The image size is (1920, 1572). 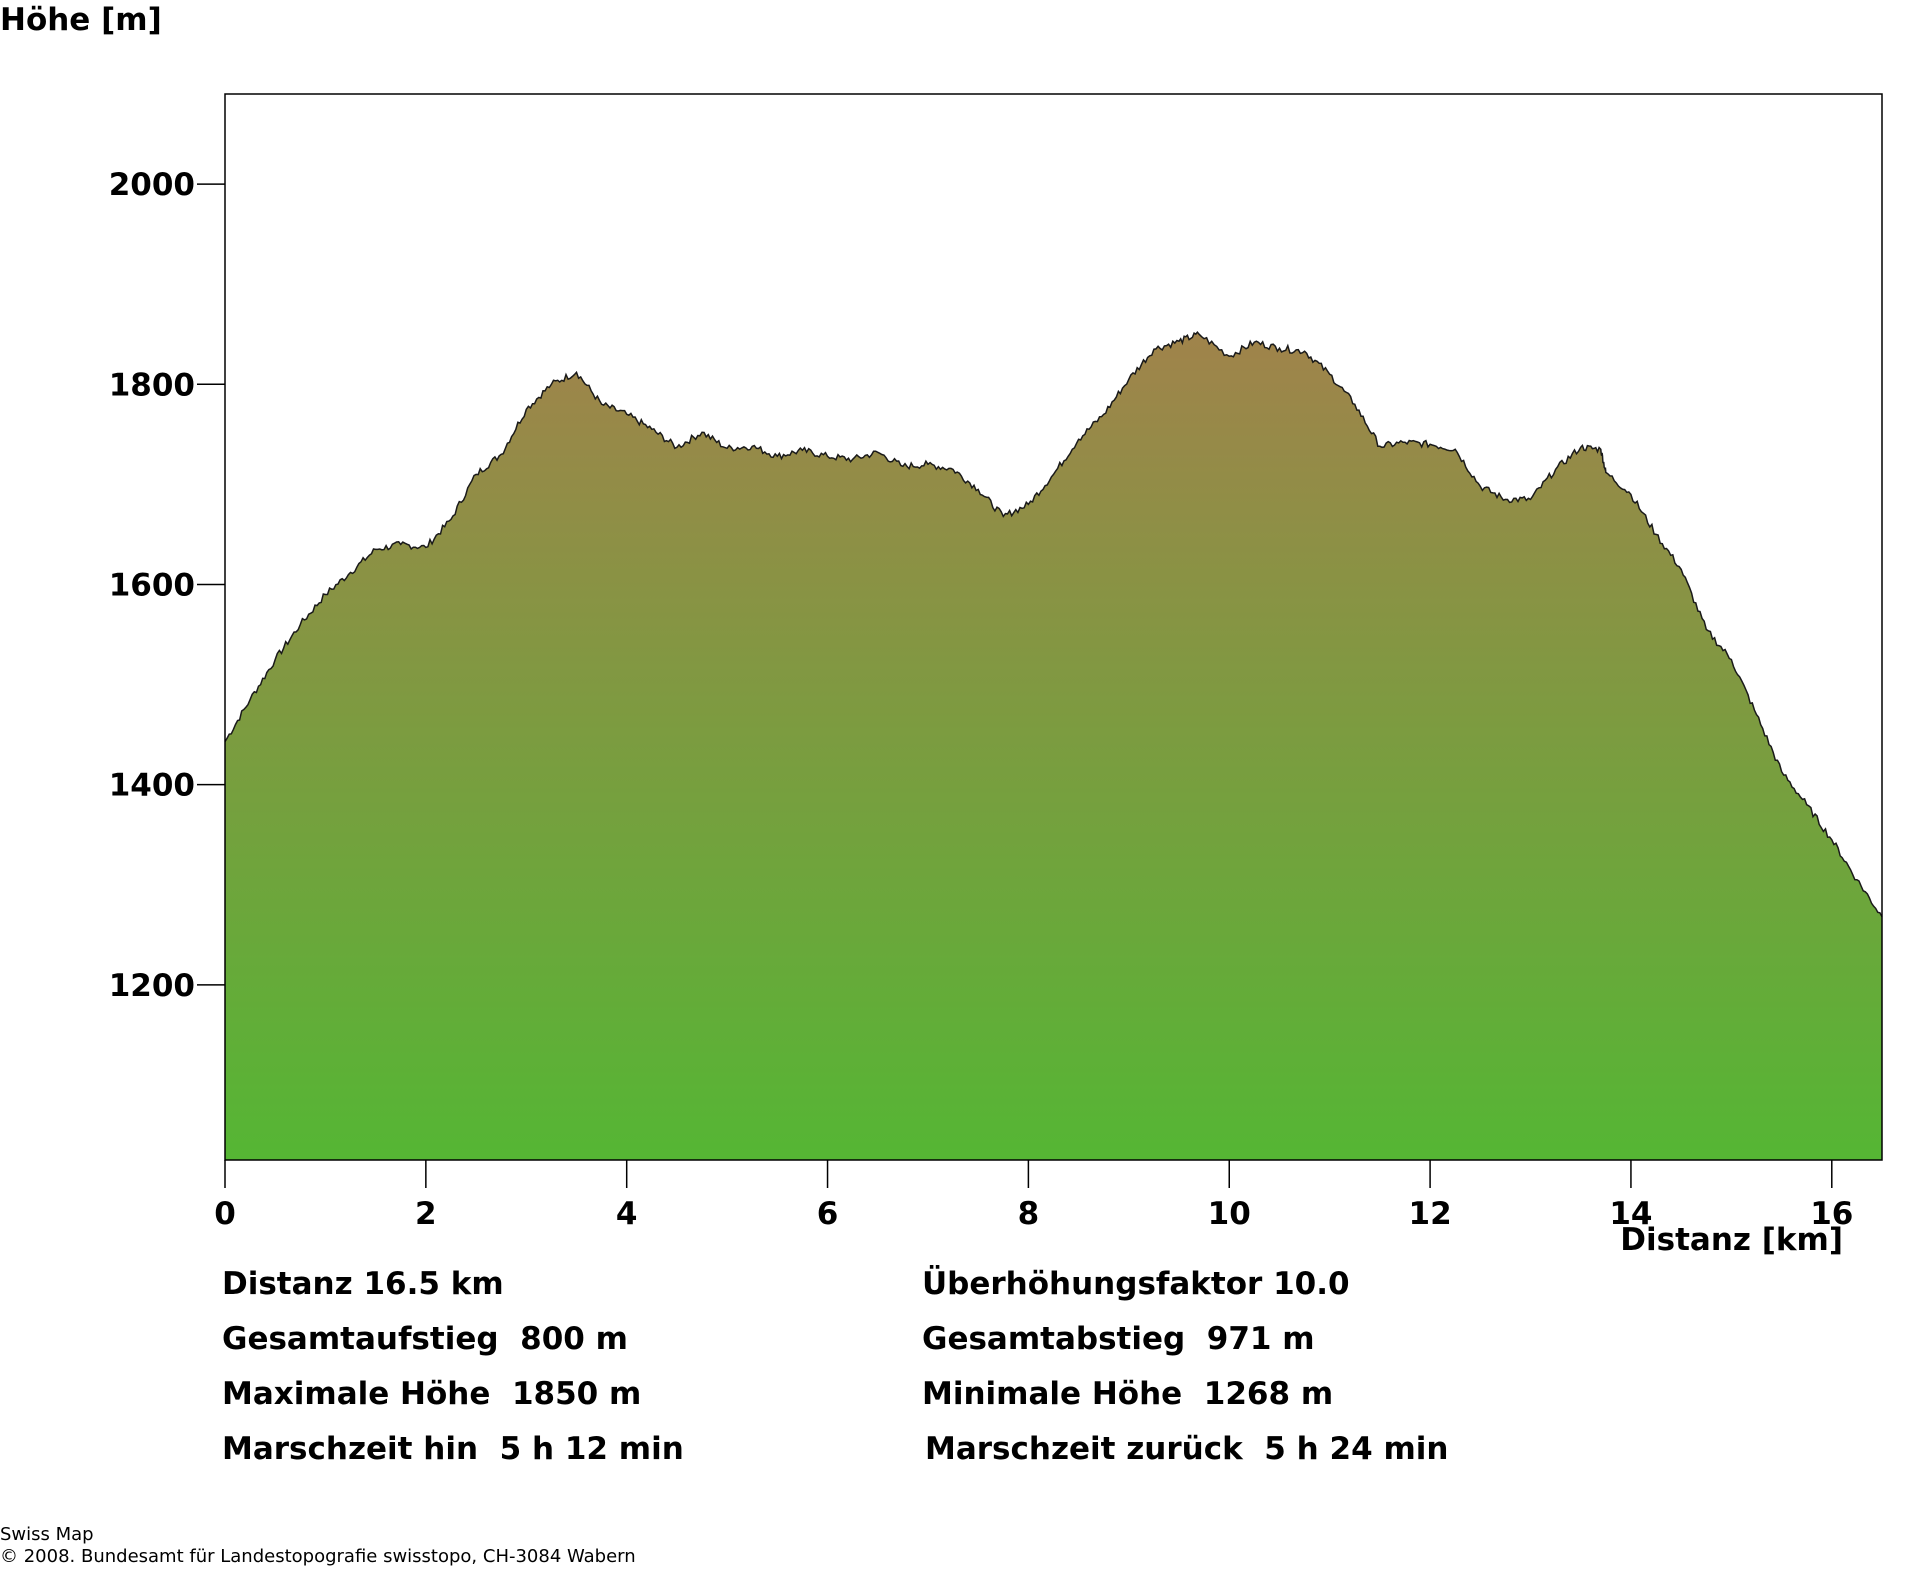 What do you see at coordinates (152, 986) in the screenshot?
I see `y-tick-label: 1200` at bounding box center [152, 986].